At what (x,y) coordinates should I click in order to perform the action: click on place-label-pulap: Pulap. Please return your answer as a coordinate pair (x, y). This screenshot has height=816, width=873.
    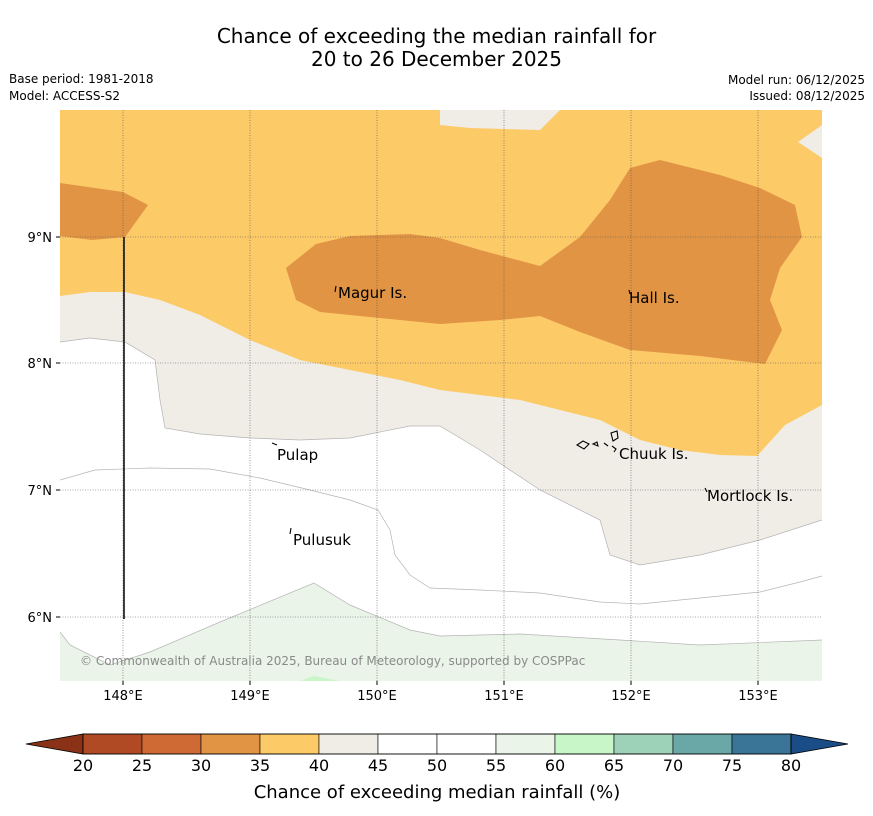
    Looking at the image, I should click on (297, 455).